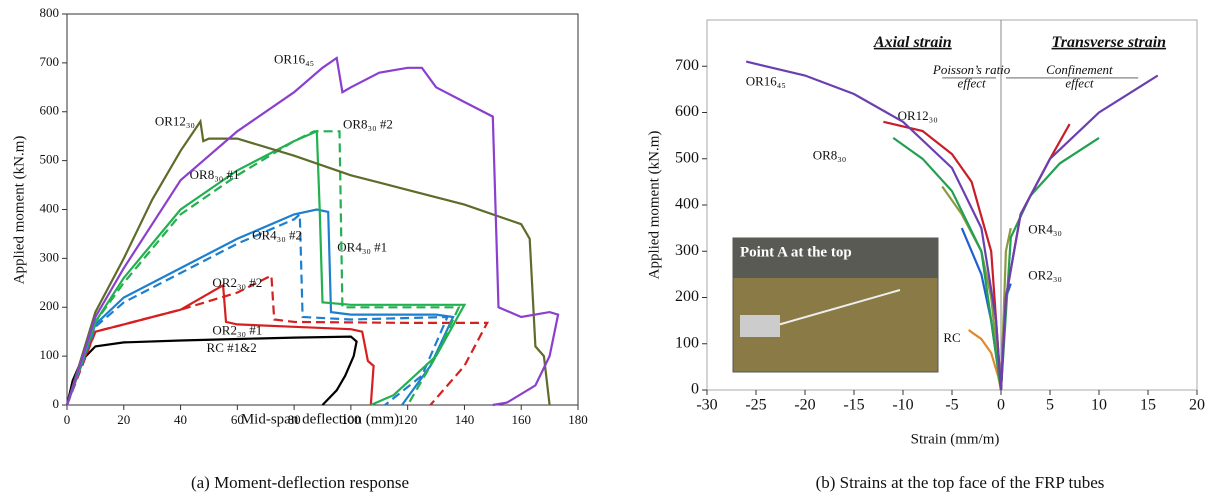  What do you see at coordinates (951, 405) in the screenshot?
I see `x-tick-label: -5` at bounding box center [951, 405].